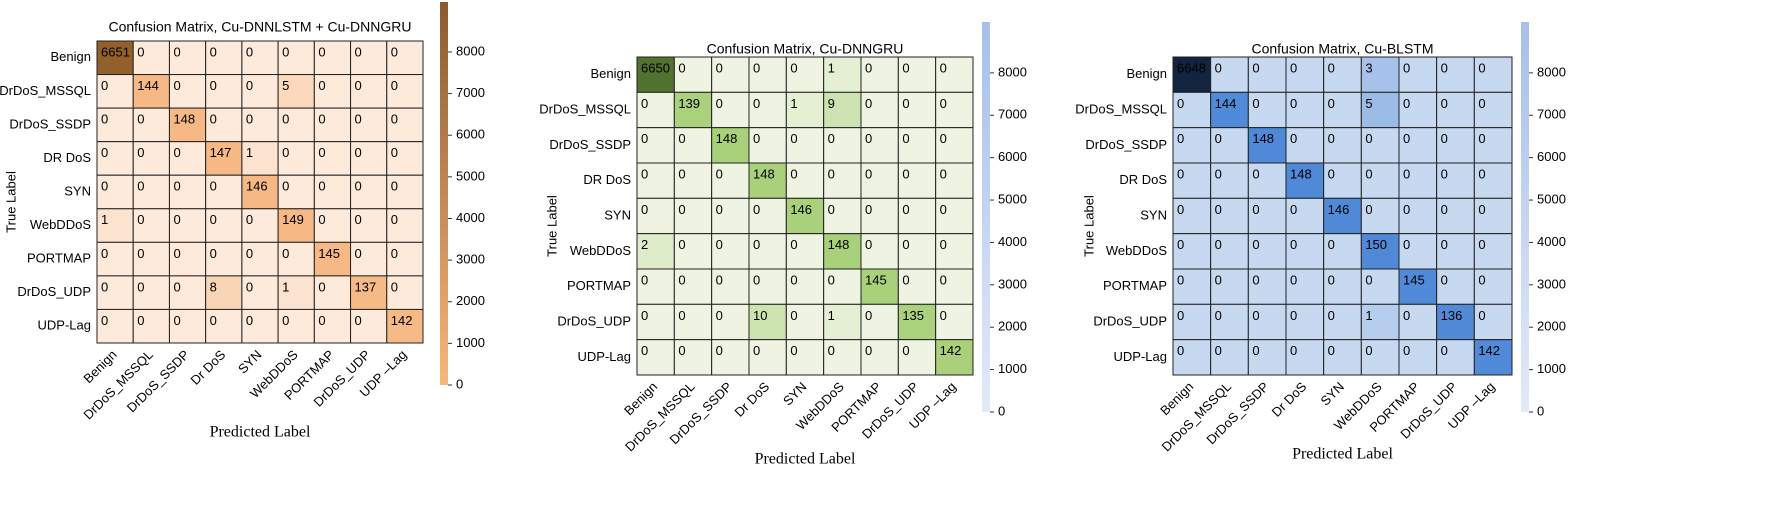  What do you see at coordinates (148, 85) in the screenshot?
I see `cell-label: 144` at bounding box center [148, 85].